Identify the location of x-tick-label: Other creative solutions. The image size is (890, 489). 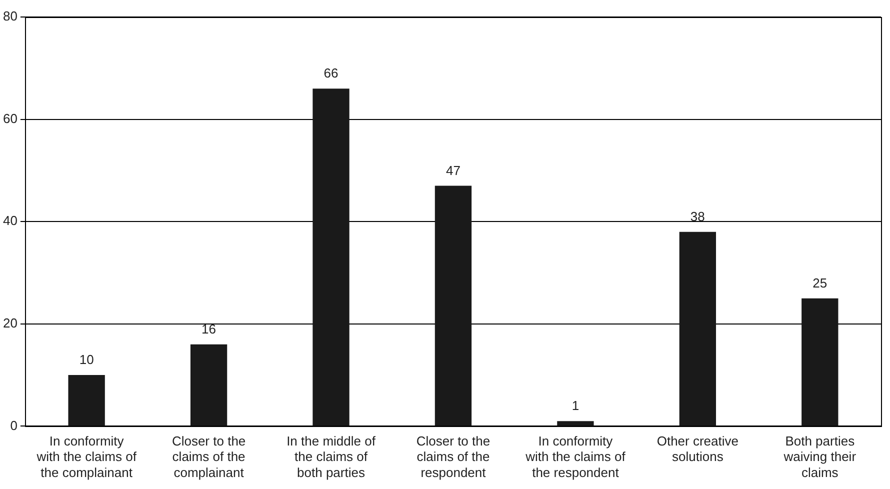
(697, 449).